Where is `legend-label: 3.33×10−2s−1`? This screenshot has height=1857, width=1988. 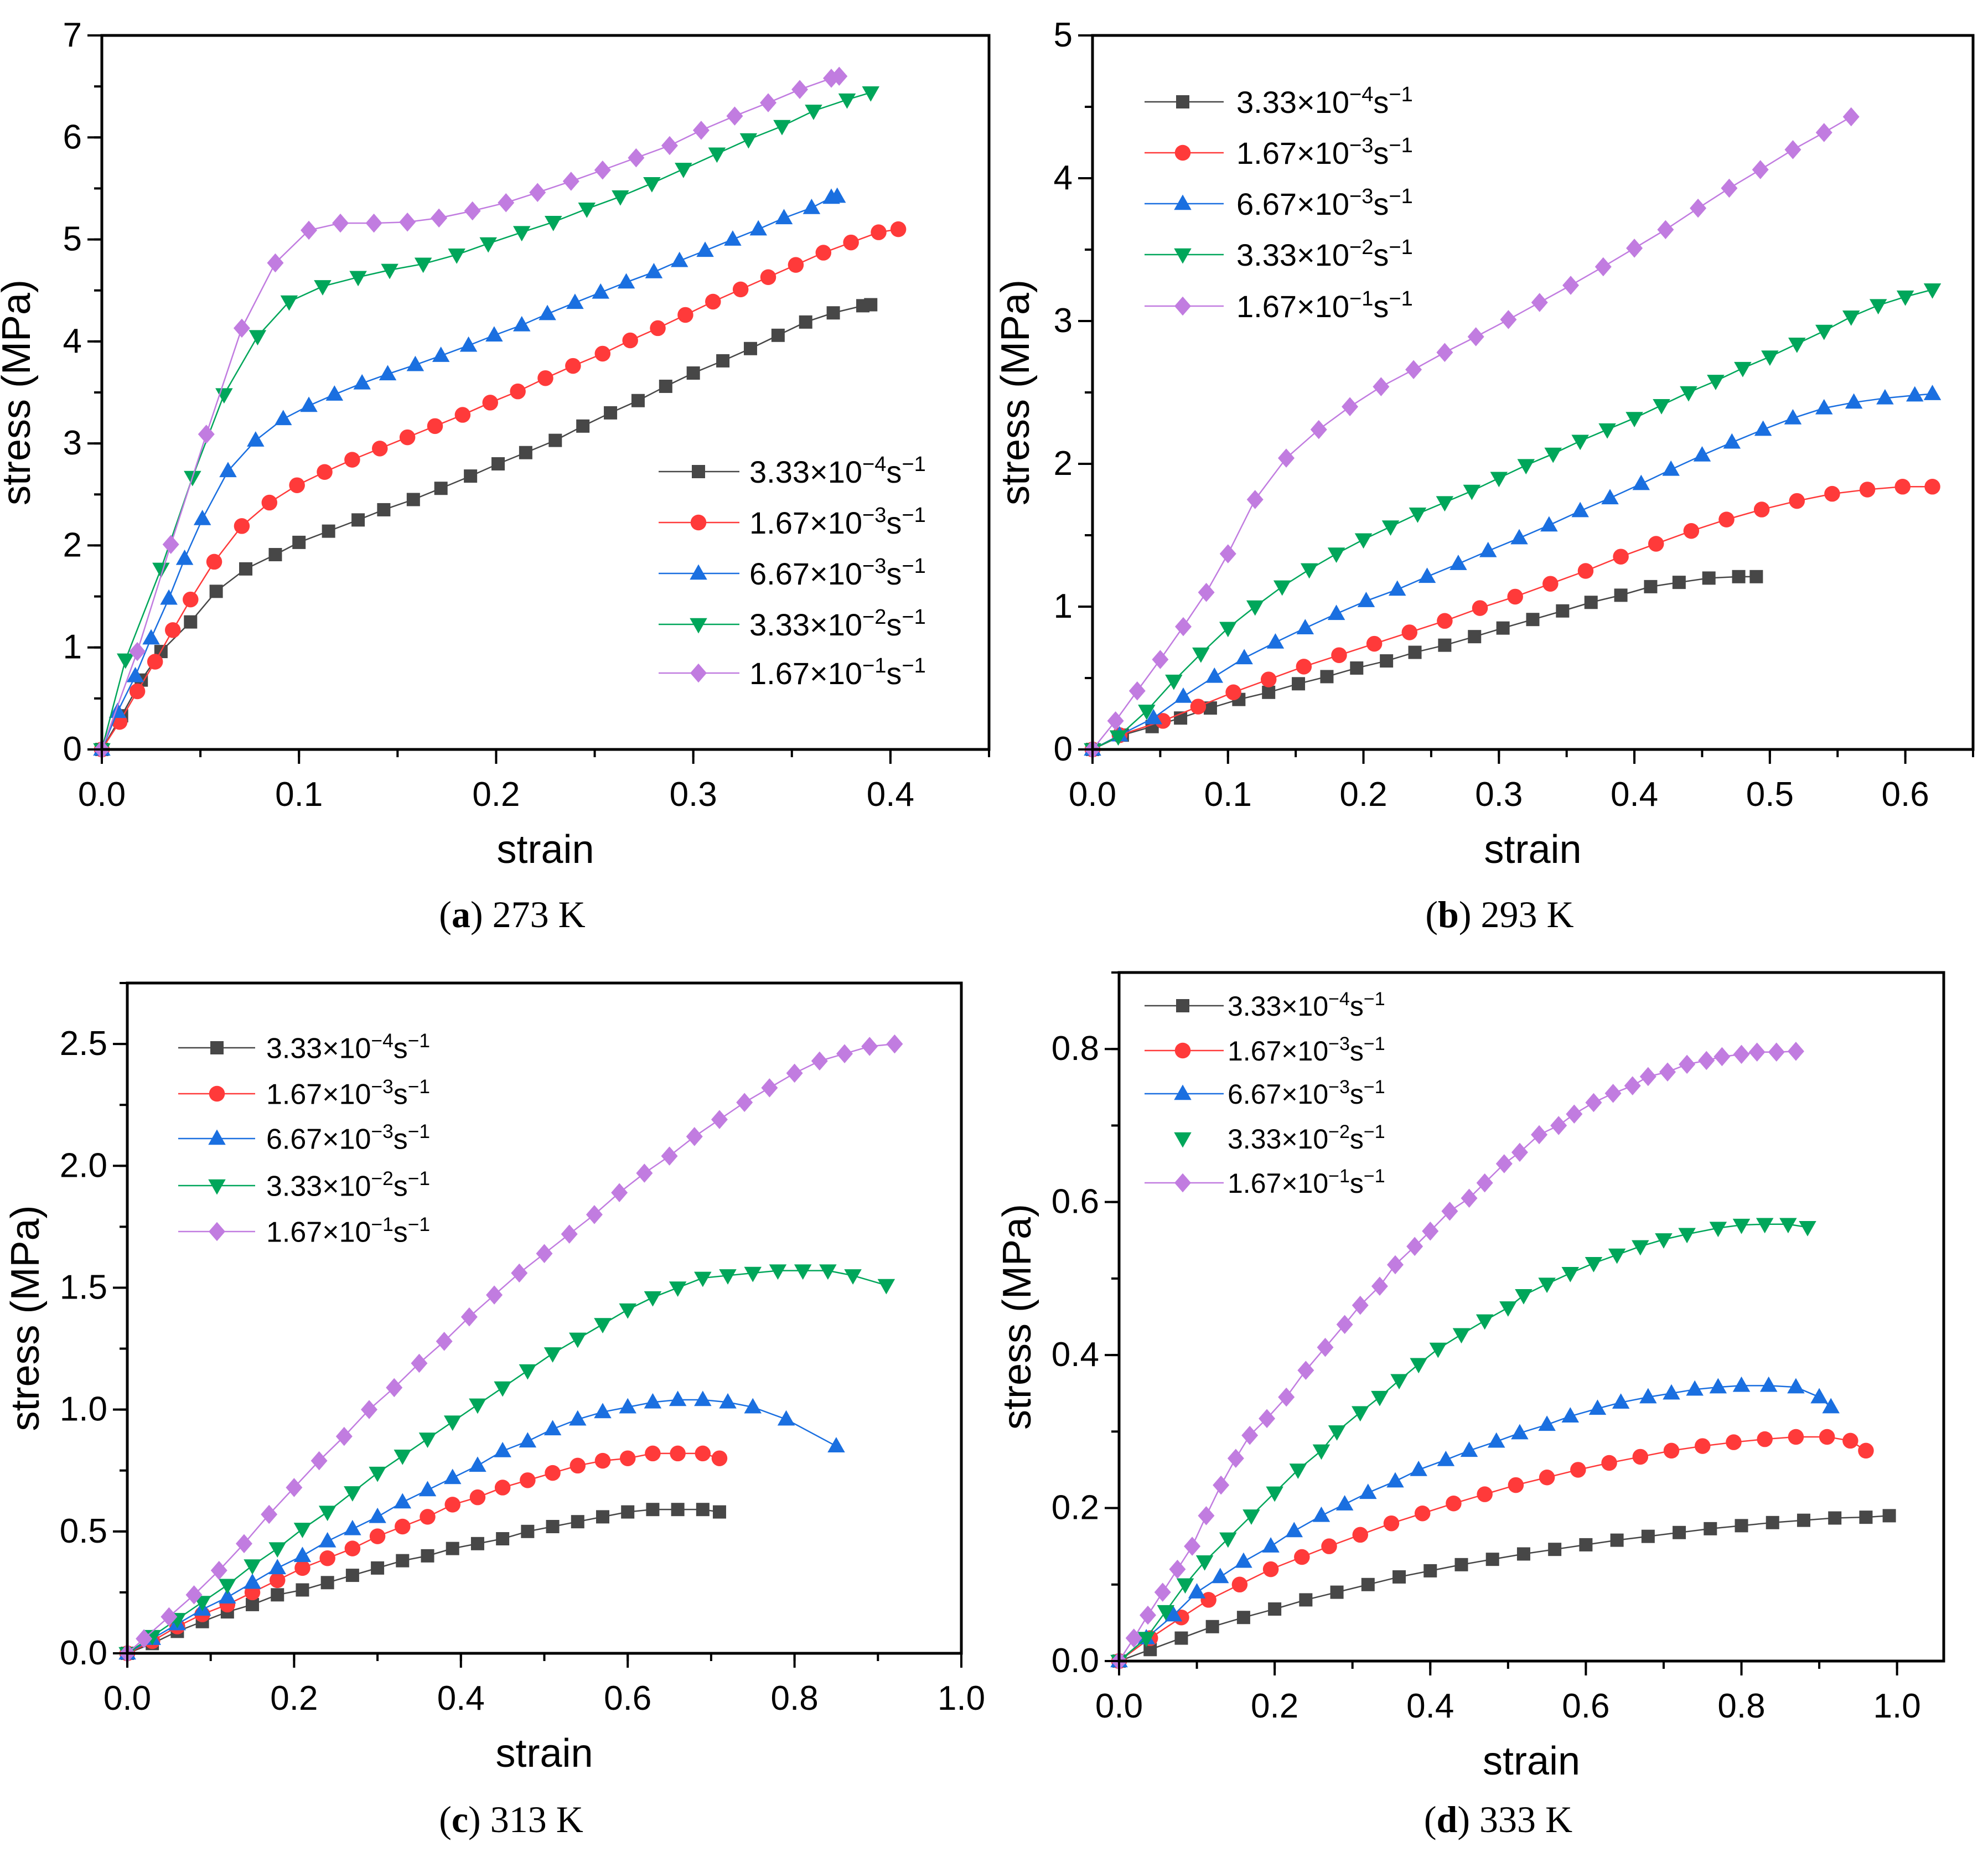
legend-label: 3.33×10−2s−1 is located at coordinates (348, 1185).